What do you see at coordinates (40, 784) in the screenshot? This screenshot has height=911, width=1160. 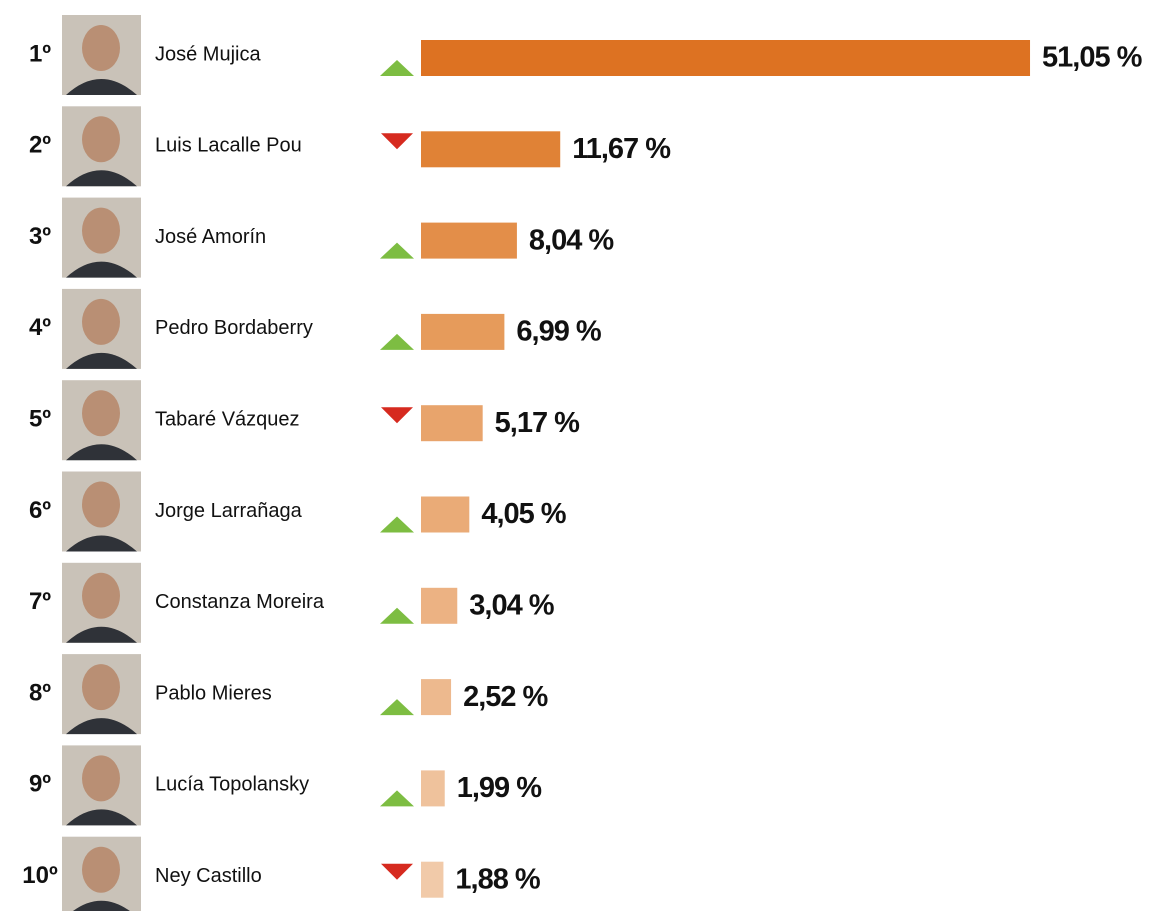 I see `rank: 9º` at bounding box center [40, 784].